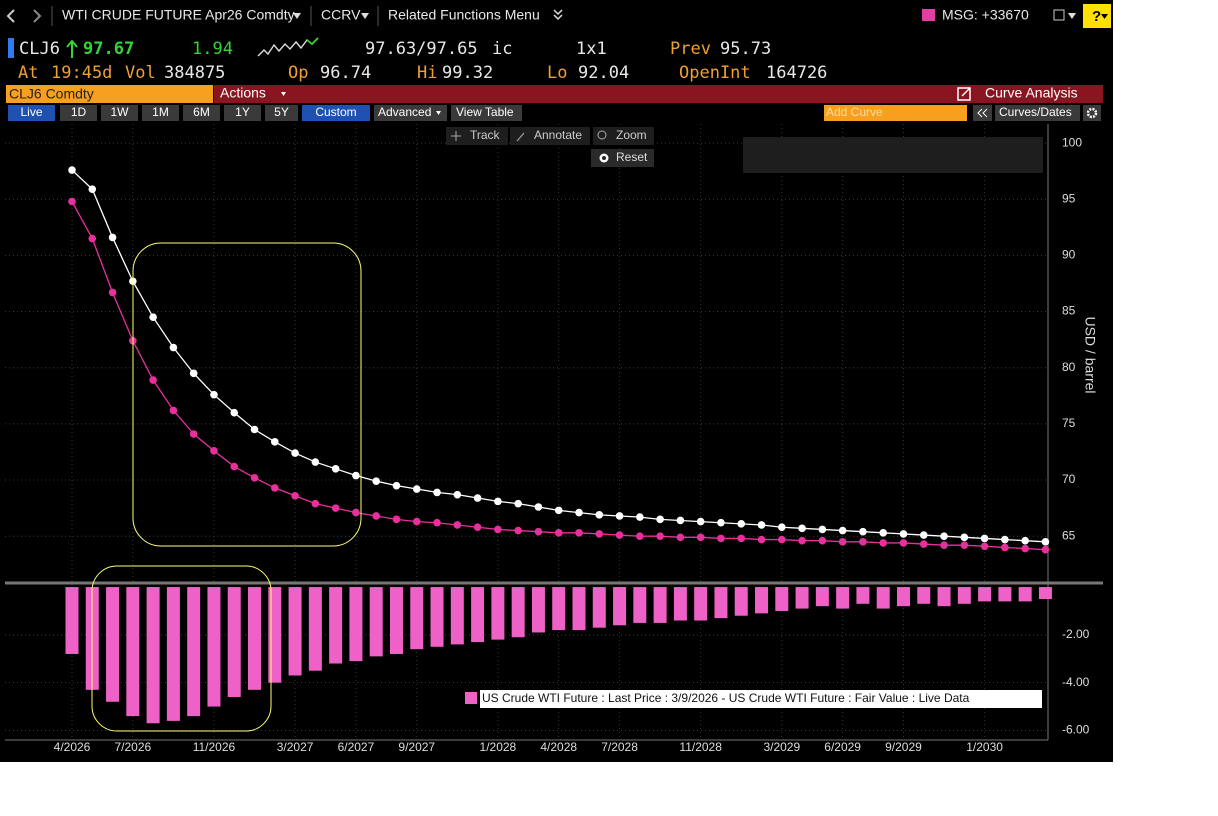 The height and width of the screenshot is (816, 1218). What do you see at coordinates (604, 158) in the screenshot?
I see `reset-icon-center` at bounding box center [604, 158].